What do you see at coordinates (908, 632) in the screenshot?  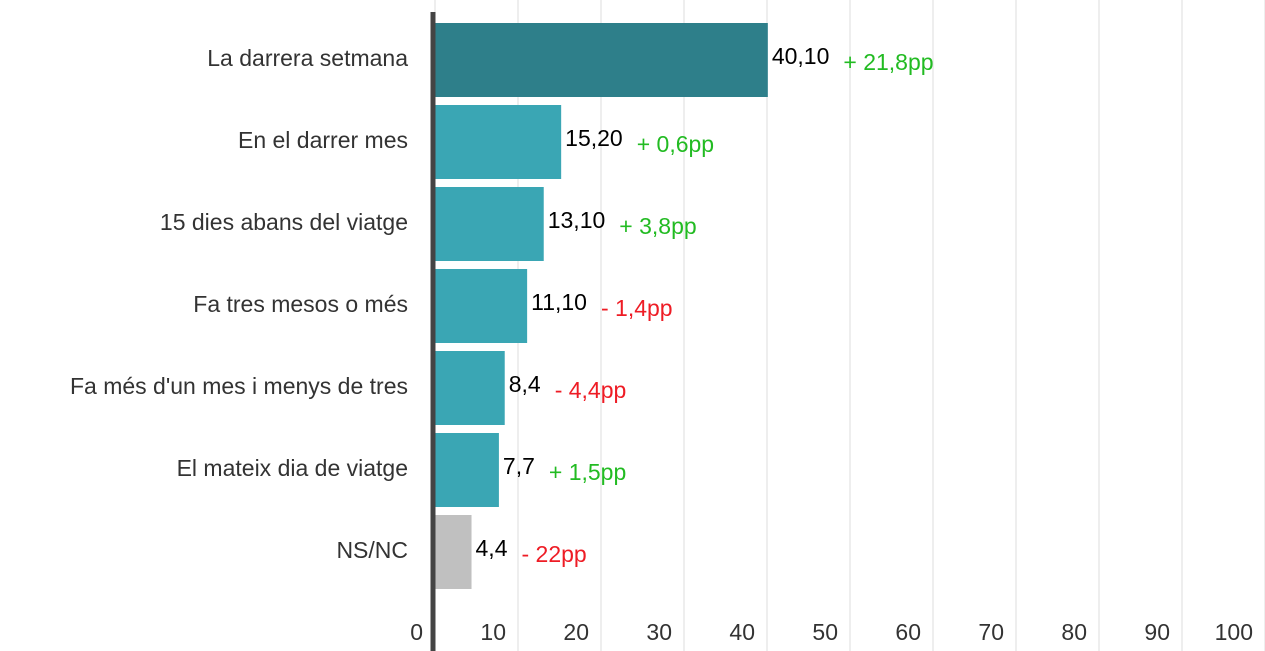 I see `x-tick-label: 60` at bounding box center [908, 632].